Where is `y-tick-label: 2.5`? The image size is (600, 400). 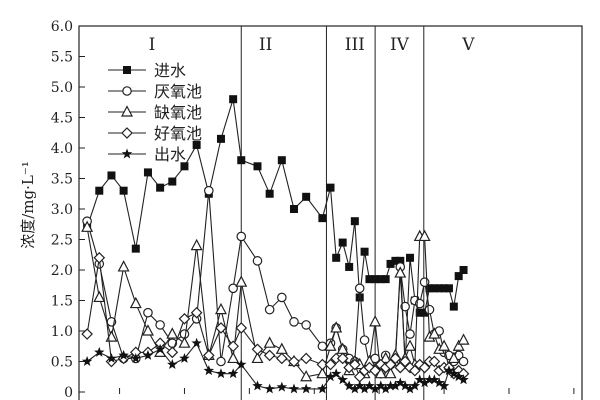 y-tick-label: 2.5 is located at coordinates (62, 241).